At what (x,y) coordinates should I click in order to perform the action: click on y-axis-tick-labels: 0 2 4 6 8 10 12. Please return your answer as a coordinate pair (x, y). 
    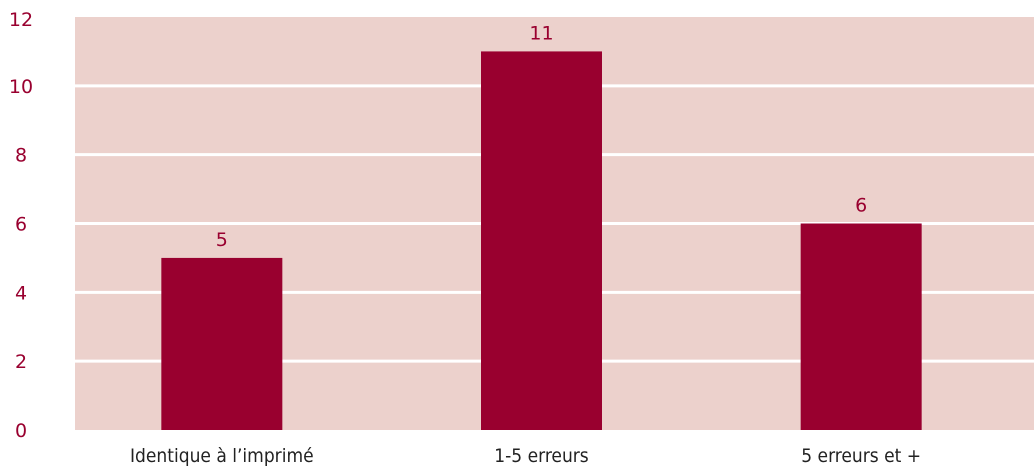
    Looking at the image, I should click on (21, 225).